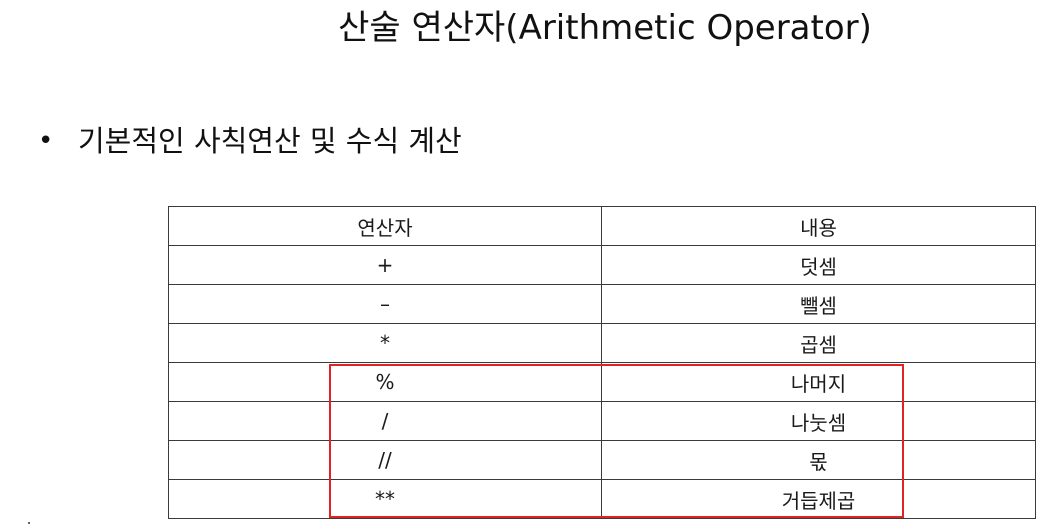  I want to click on description-cell: 몫, so click(818, 460).